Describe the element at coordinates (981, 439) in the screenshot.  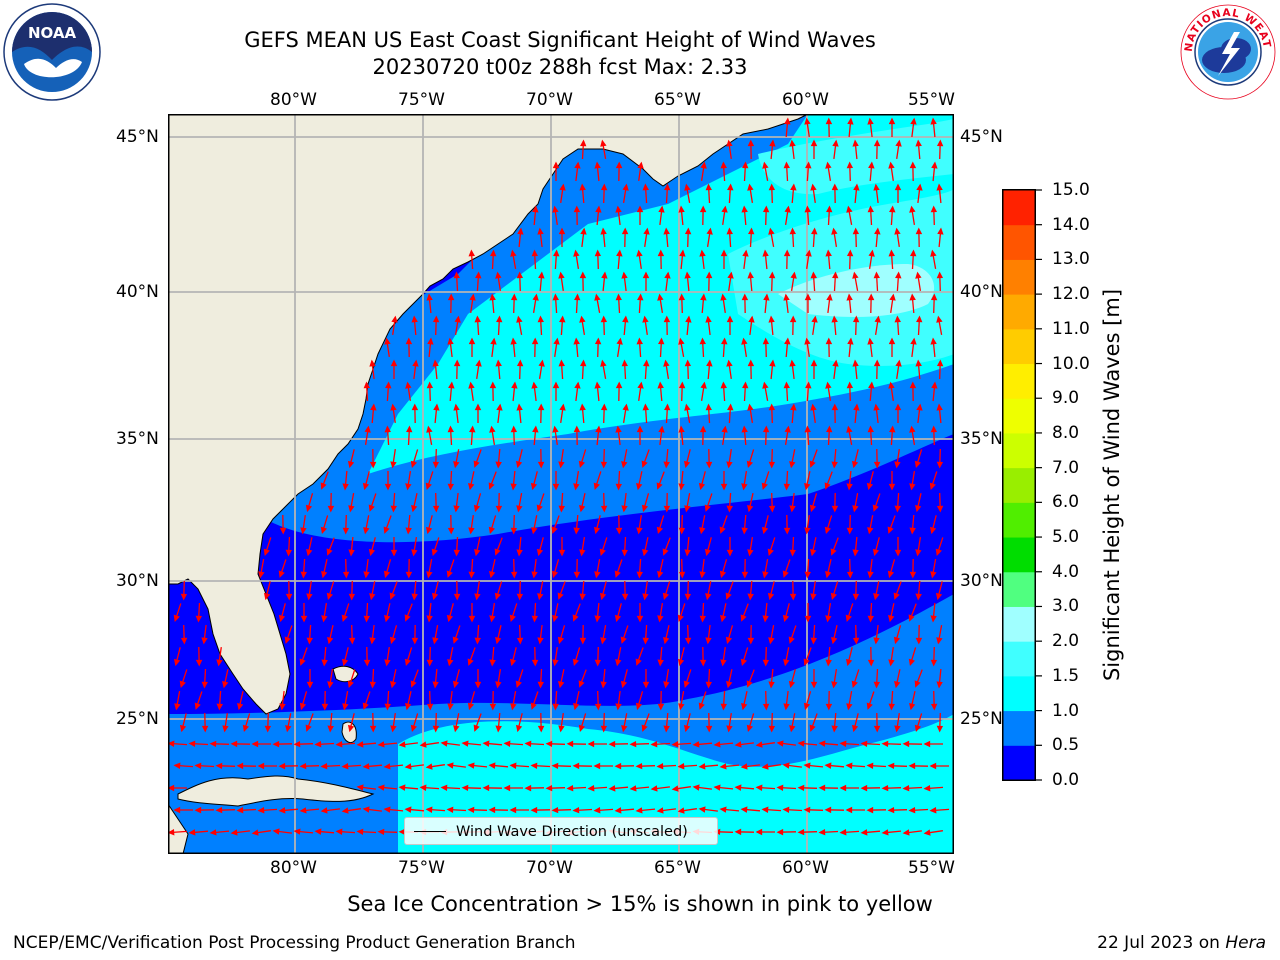
I see `lat-tick-right: 35°N` at that location.